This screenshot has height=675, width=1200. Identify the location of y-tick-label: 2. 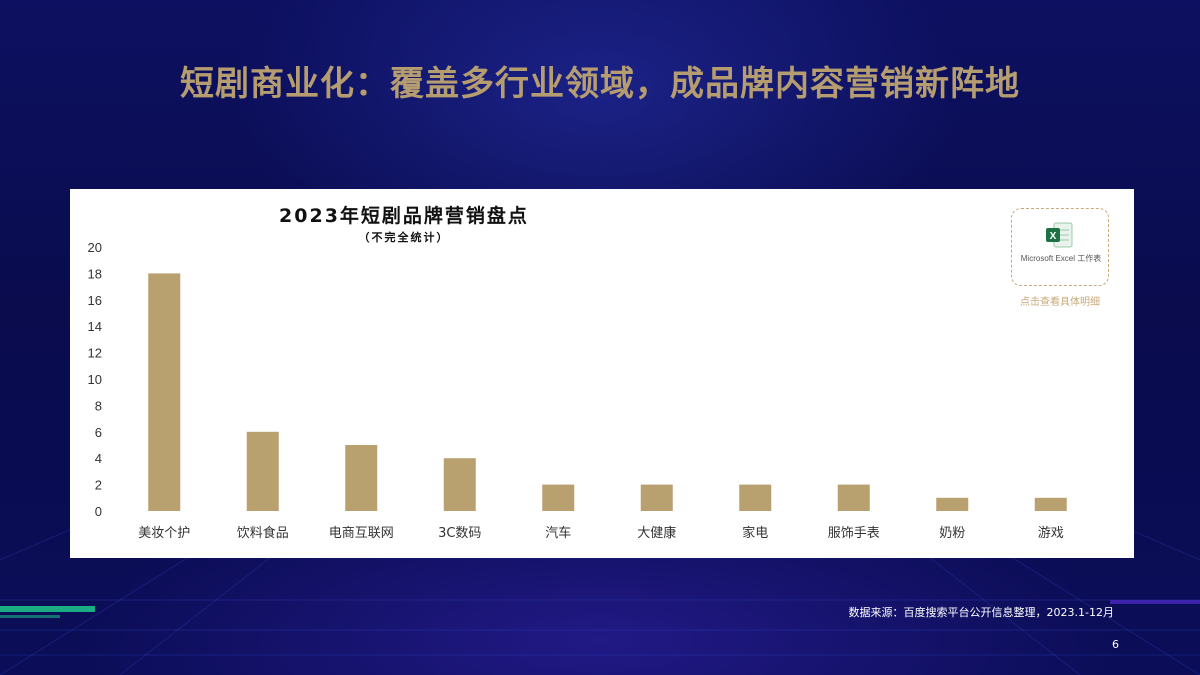
(98, 485).